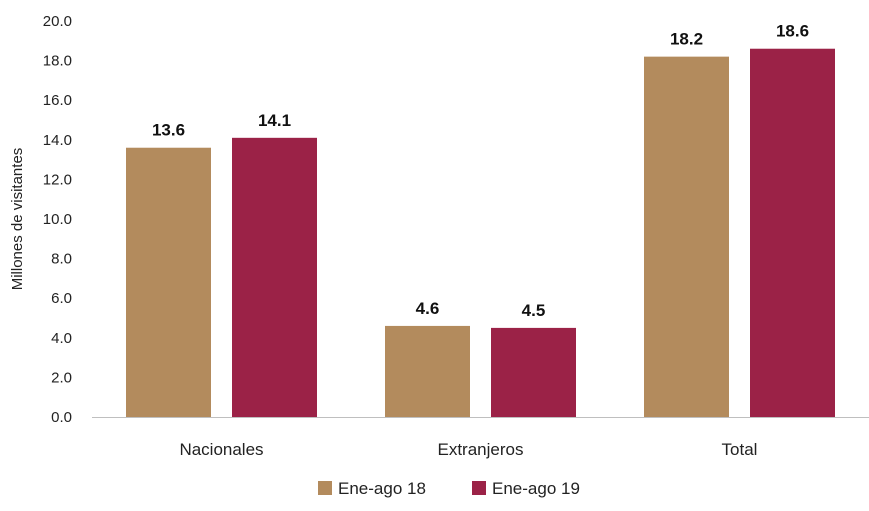 The height and width of the screenshot is (511, 869). What do you see at coordinates (449, 488) in the screenshot?
I see `legend: Ene-ago 18 Ene-ago 19` at bounding box center [449, 488].